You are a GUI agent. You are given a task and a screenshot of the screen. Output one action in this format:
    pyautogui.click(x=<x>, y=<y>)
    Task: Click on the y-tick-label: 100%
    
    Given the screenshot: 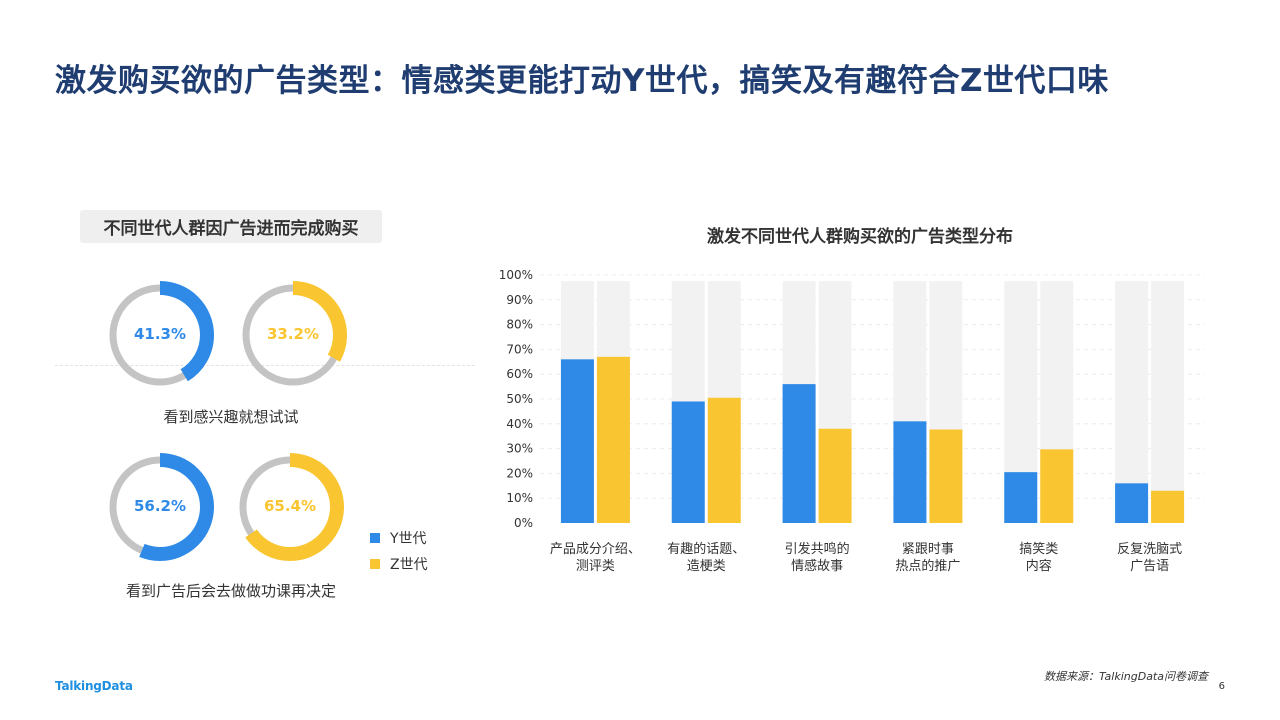 What is the action you would take?
    pyautogui.click(x=516, y=275)
    